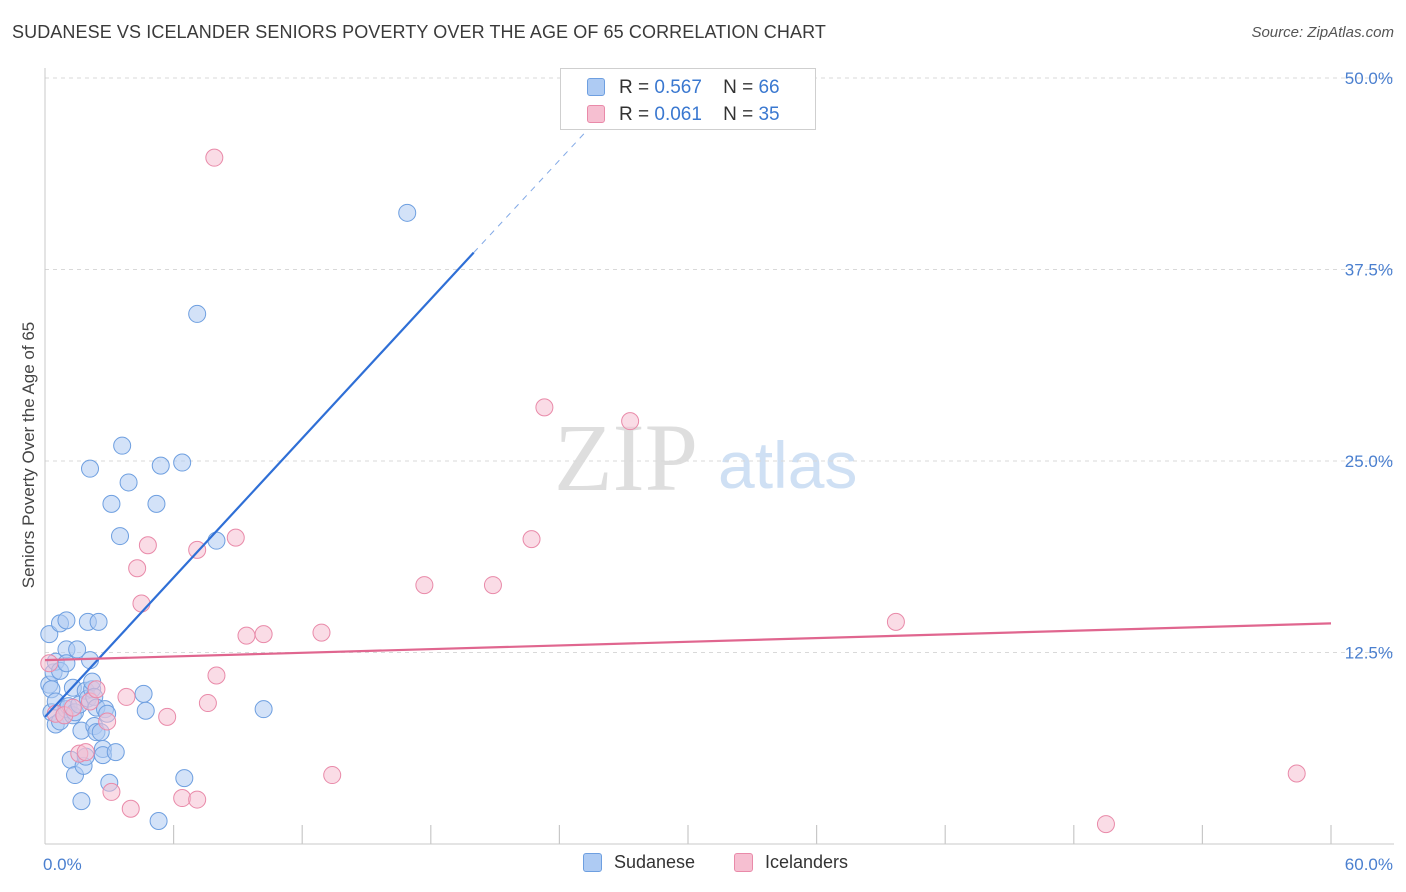  Describe the element at coordinates (592, 862) in the screenshot. I see `sudanese-legend-swatch` at that location.